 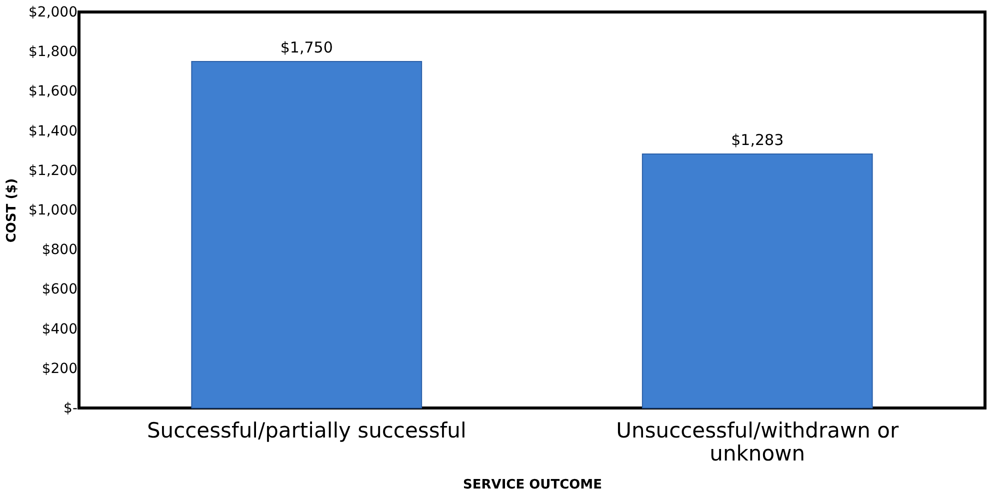 What do you see at coordinates (60, 290) in the screenshot?
I see `y-tick-label: $600` at bounding box center [60, 290].